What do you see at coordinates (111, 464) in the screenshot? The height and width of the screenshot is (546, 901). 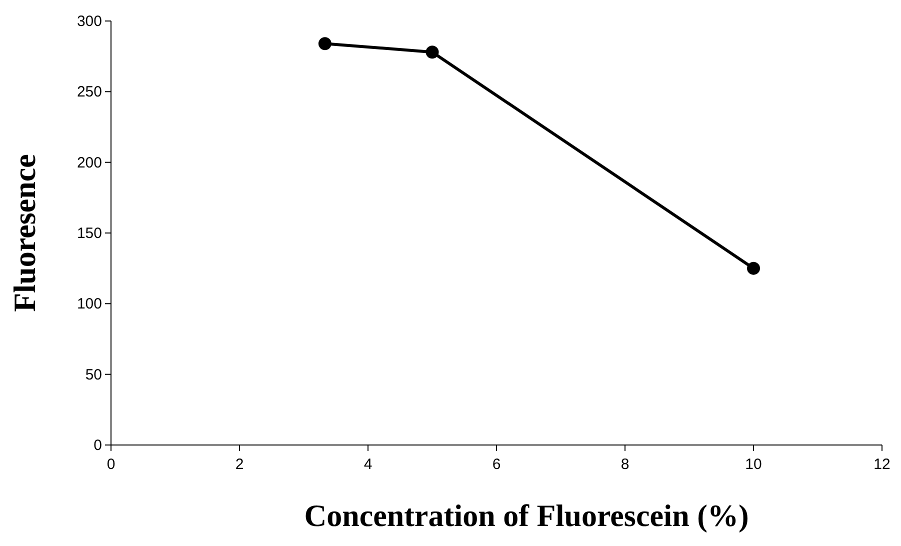 I see `x-tick-label: 0` at bounding box center [111, 464].